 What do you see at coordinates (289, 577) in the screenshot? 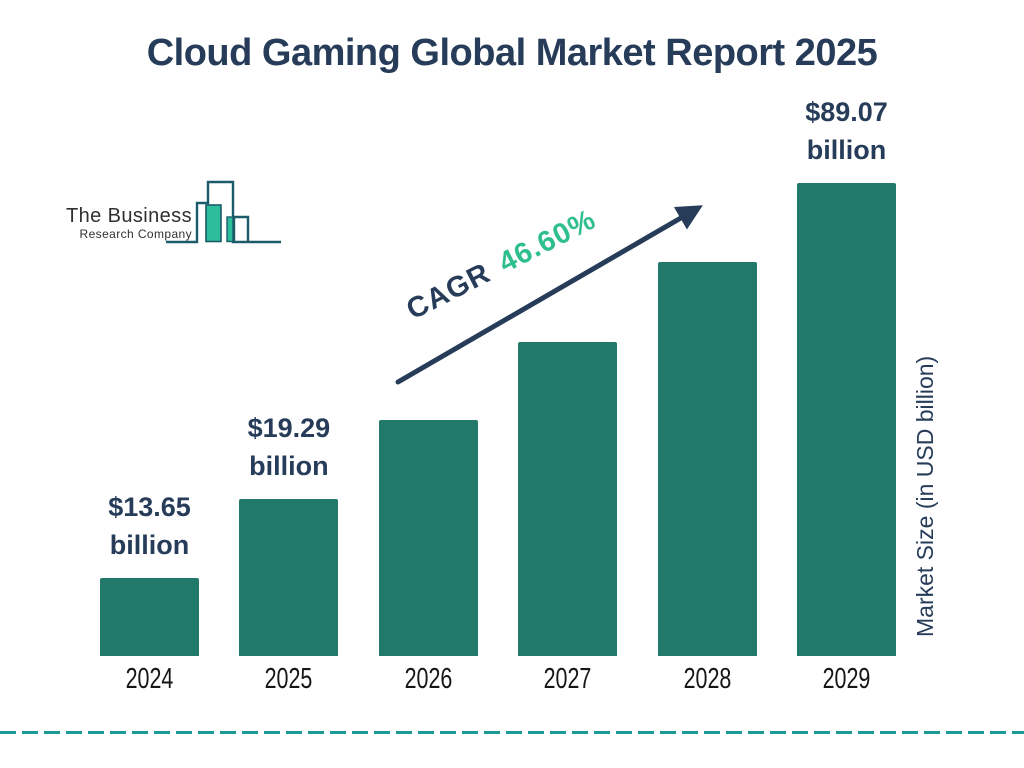
I see `bar-2025` at bounding box center [289, 577].